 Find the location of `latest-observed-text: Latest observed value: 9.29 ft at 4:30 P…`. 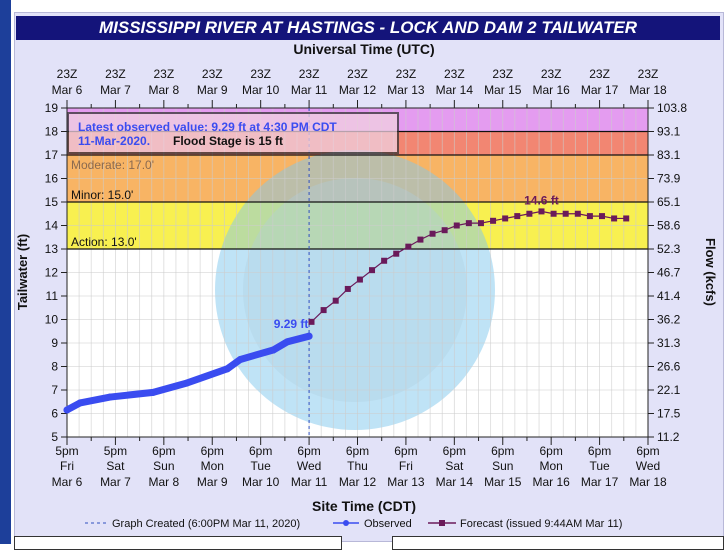

latest-observed-text: Latest observed value: 9.29 ft at 4:30 P… is located at coordinates (207, 127).